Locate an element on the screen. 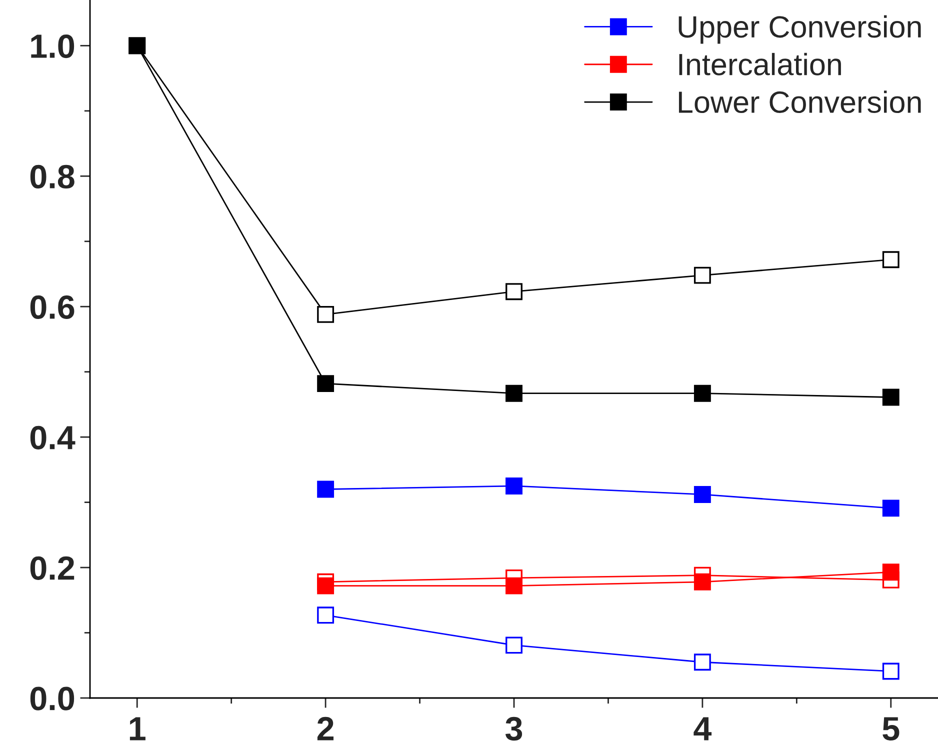  x-tick-label: 3 is located at coordinates (513, 728).